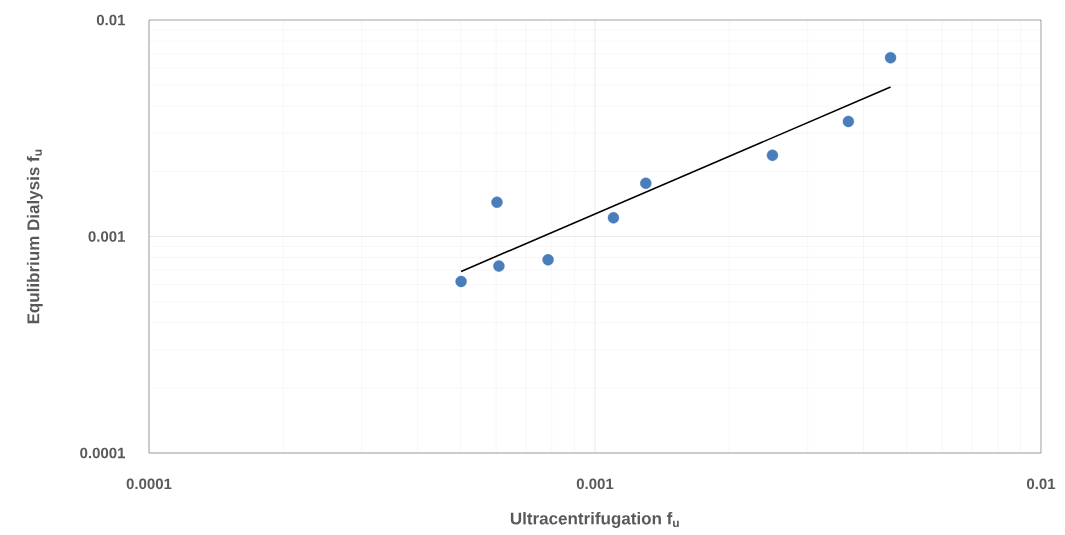 This screenshot has height=535, width=1065. What do you see at coordinates (149, 484) in the screenshot?
I see `x-tick-label: 0.0001` at bounding box center [149, 484].